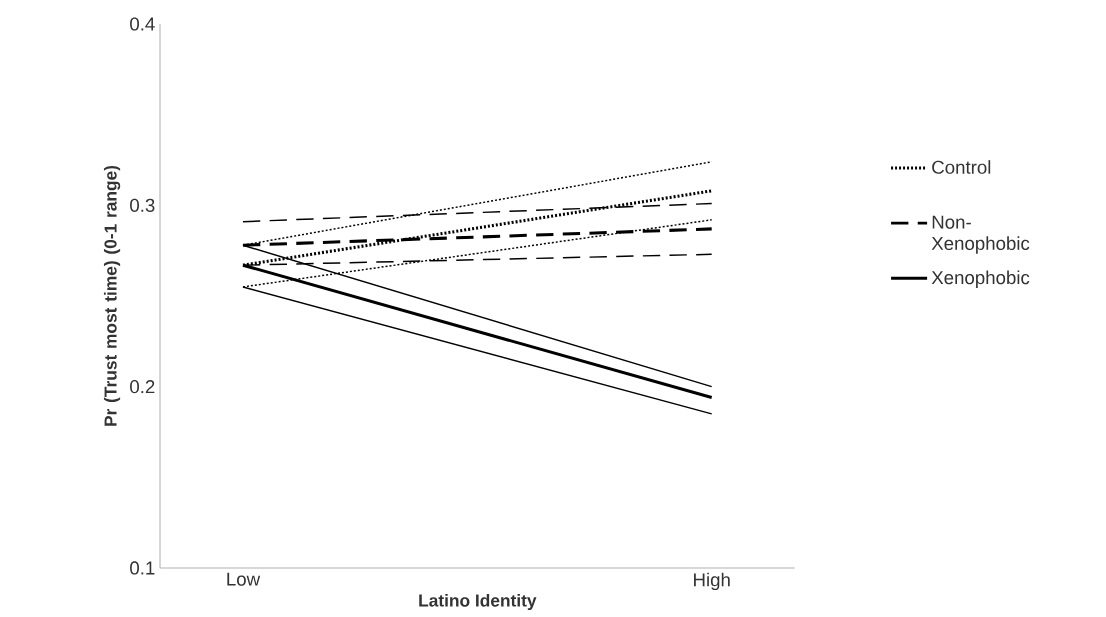 Image resolution: width=1106 pixels, height=617 pixels. I want to click on y-tick-label: 0.2, so click(142, 387).